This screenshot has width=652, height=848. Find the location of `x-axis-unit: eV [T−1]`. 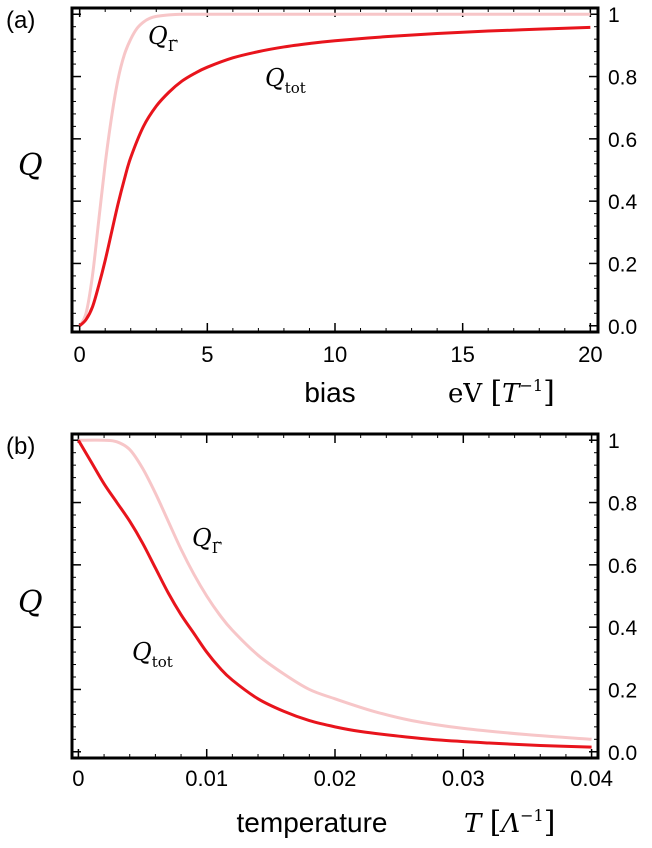

x-axis-unit: eV [T−1] is located at coordinates (501, 392).